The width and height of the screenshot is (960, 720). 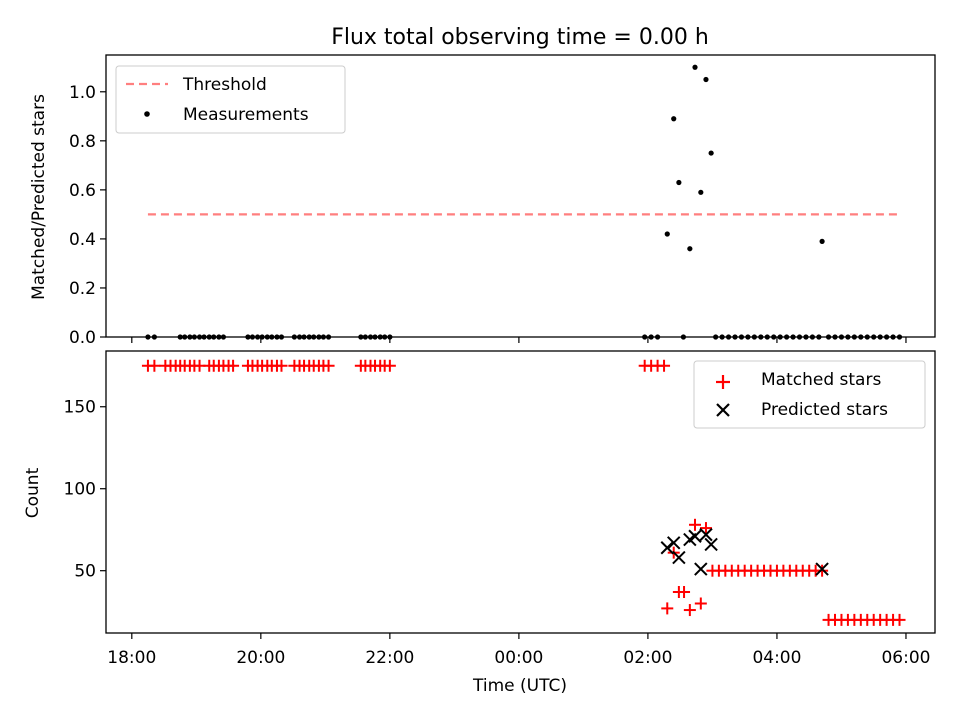 What do you see at coordinates (82, 93) in the screenshot?
I see `top-y-tick-label: 1.0` at bounding box center [82, 93].